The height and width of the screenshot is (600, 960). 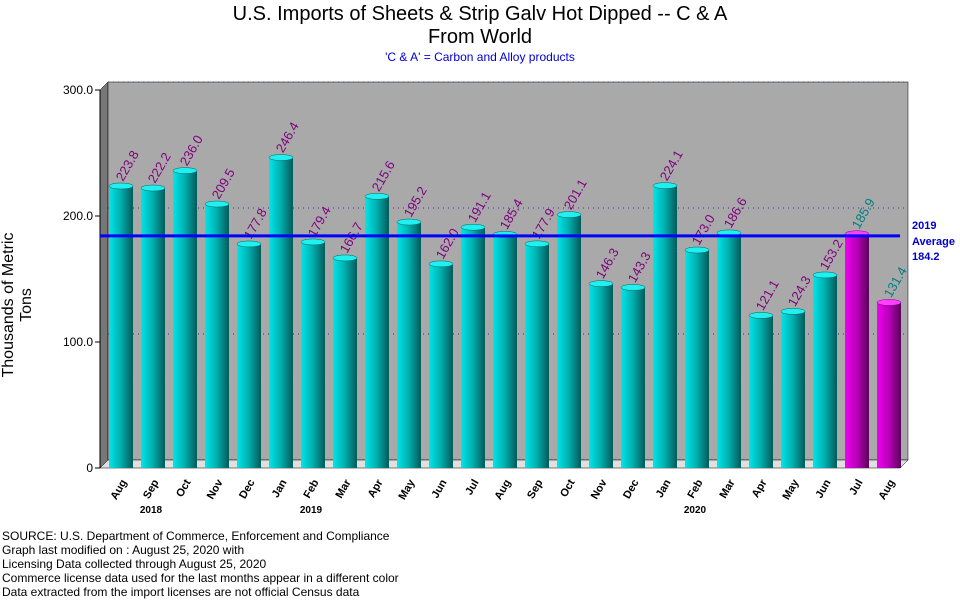 What do you see at coordinates (78, 342) in the screenshot?
I see `y-tick-label: 100.0` at bounding box center [78, 342].